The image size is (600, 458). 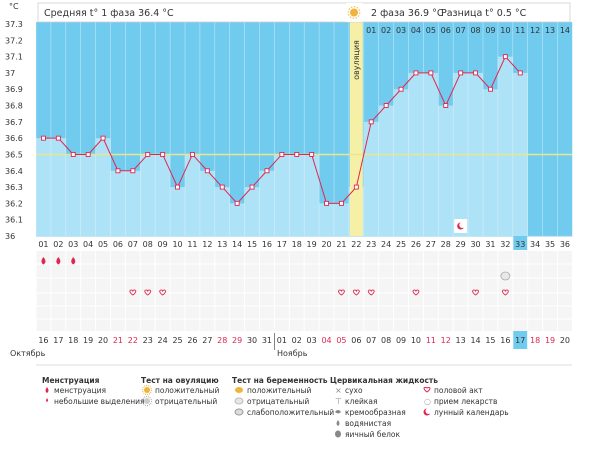 I want to click on cycle-day-label: 11, so click(x=192, y=244).